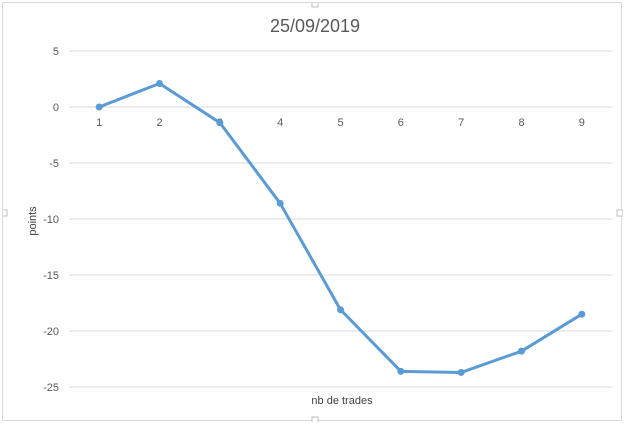  Describe the element at coordinates (280, 123) in the screenshot. I see `x-tick-label: 4` at that location.